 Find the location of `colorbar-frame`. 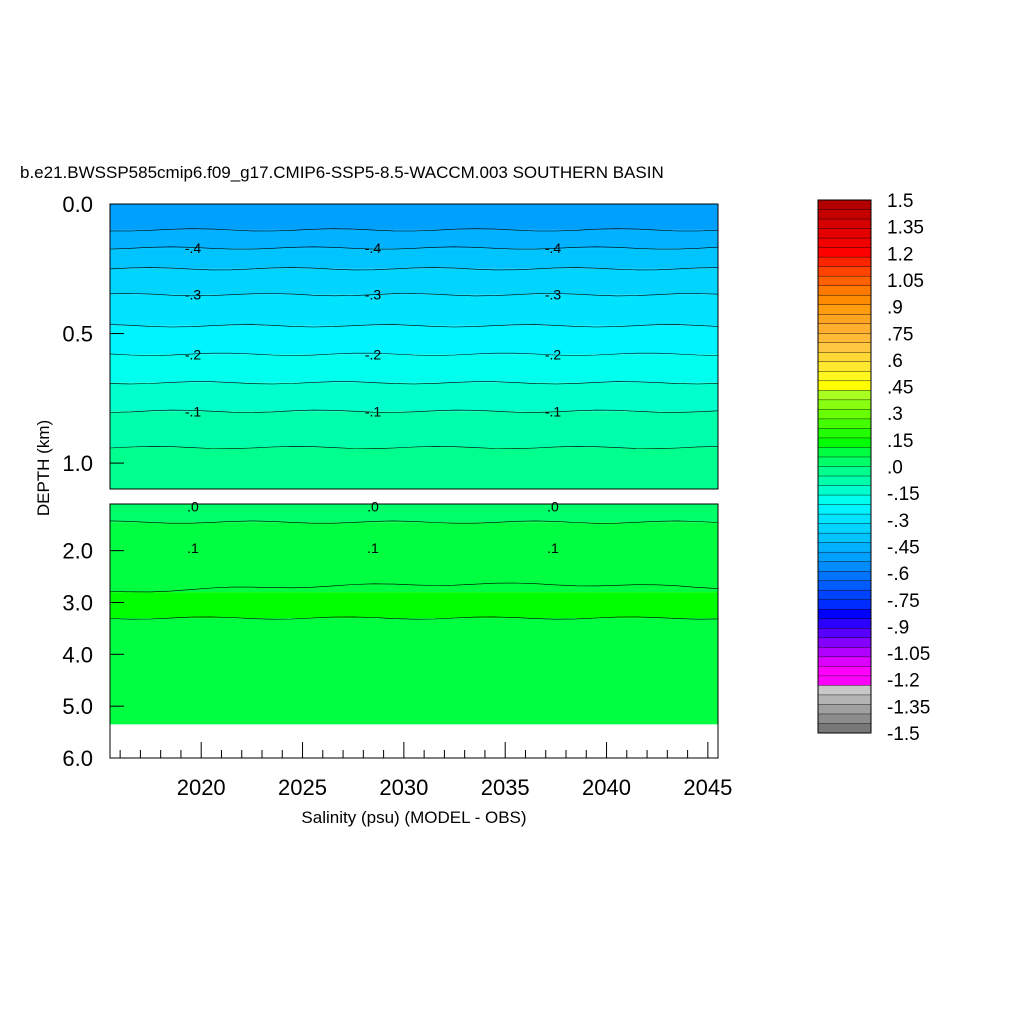

colorbar-frame is located at coordinates (844, 466).